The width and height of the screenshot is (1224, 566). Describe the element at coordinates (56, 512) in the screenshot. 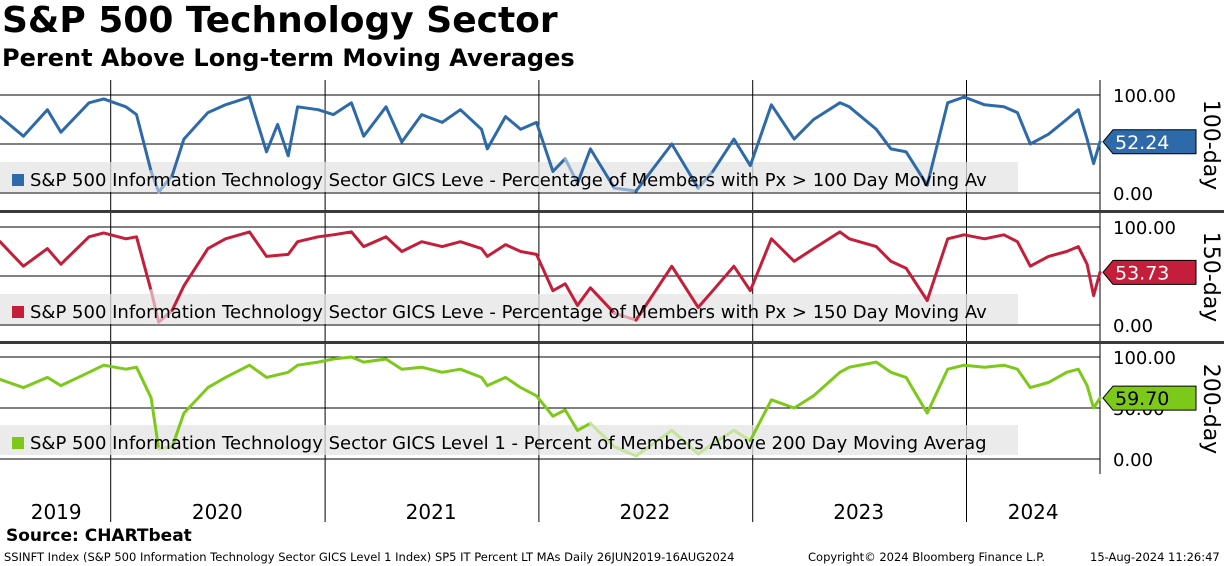

I see `year-tick-label: 2019` at that location.